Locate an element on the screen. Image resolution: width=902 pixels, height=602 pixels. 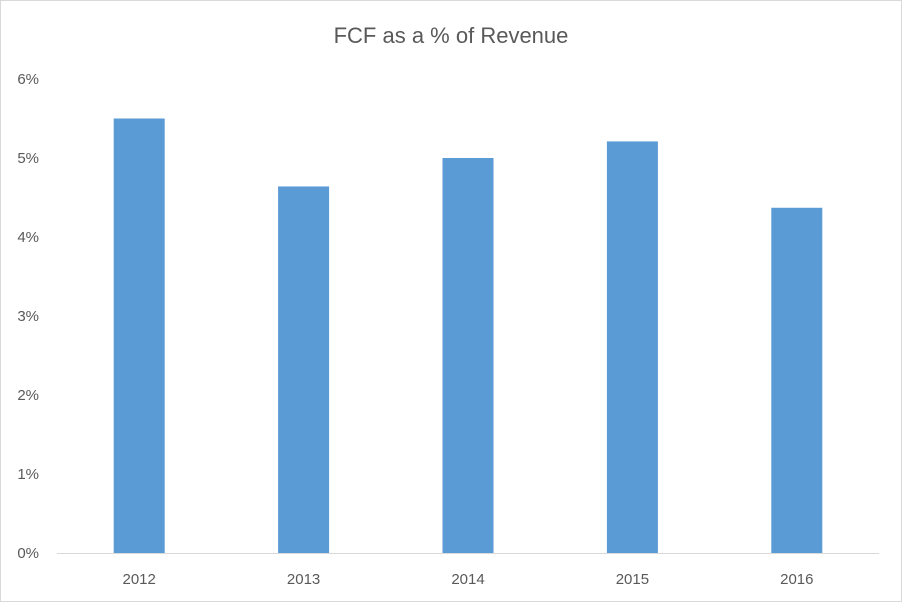
x-tick-label: 2016 is located at coordinates (796, 579).